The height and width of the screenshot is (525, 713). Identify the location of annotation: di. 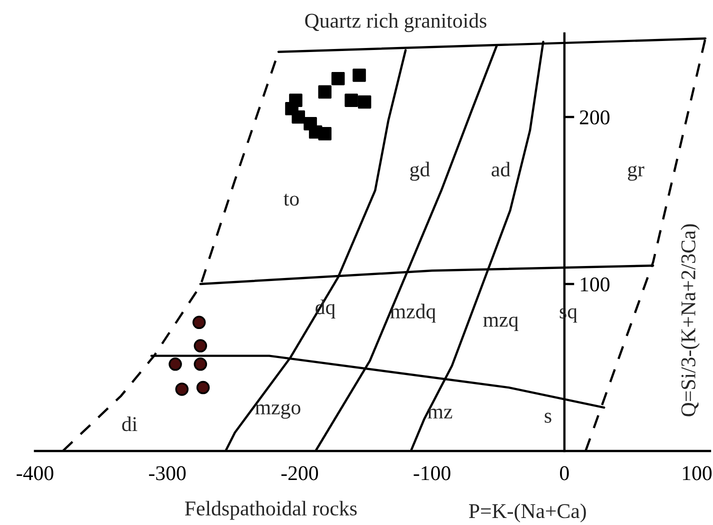
(130, 424).